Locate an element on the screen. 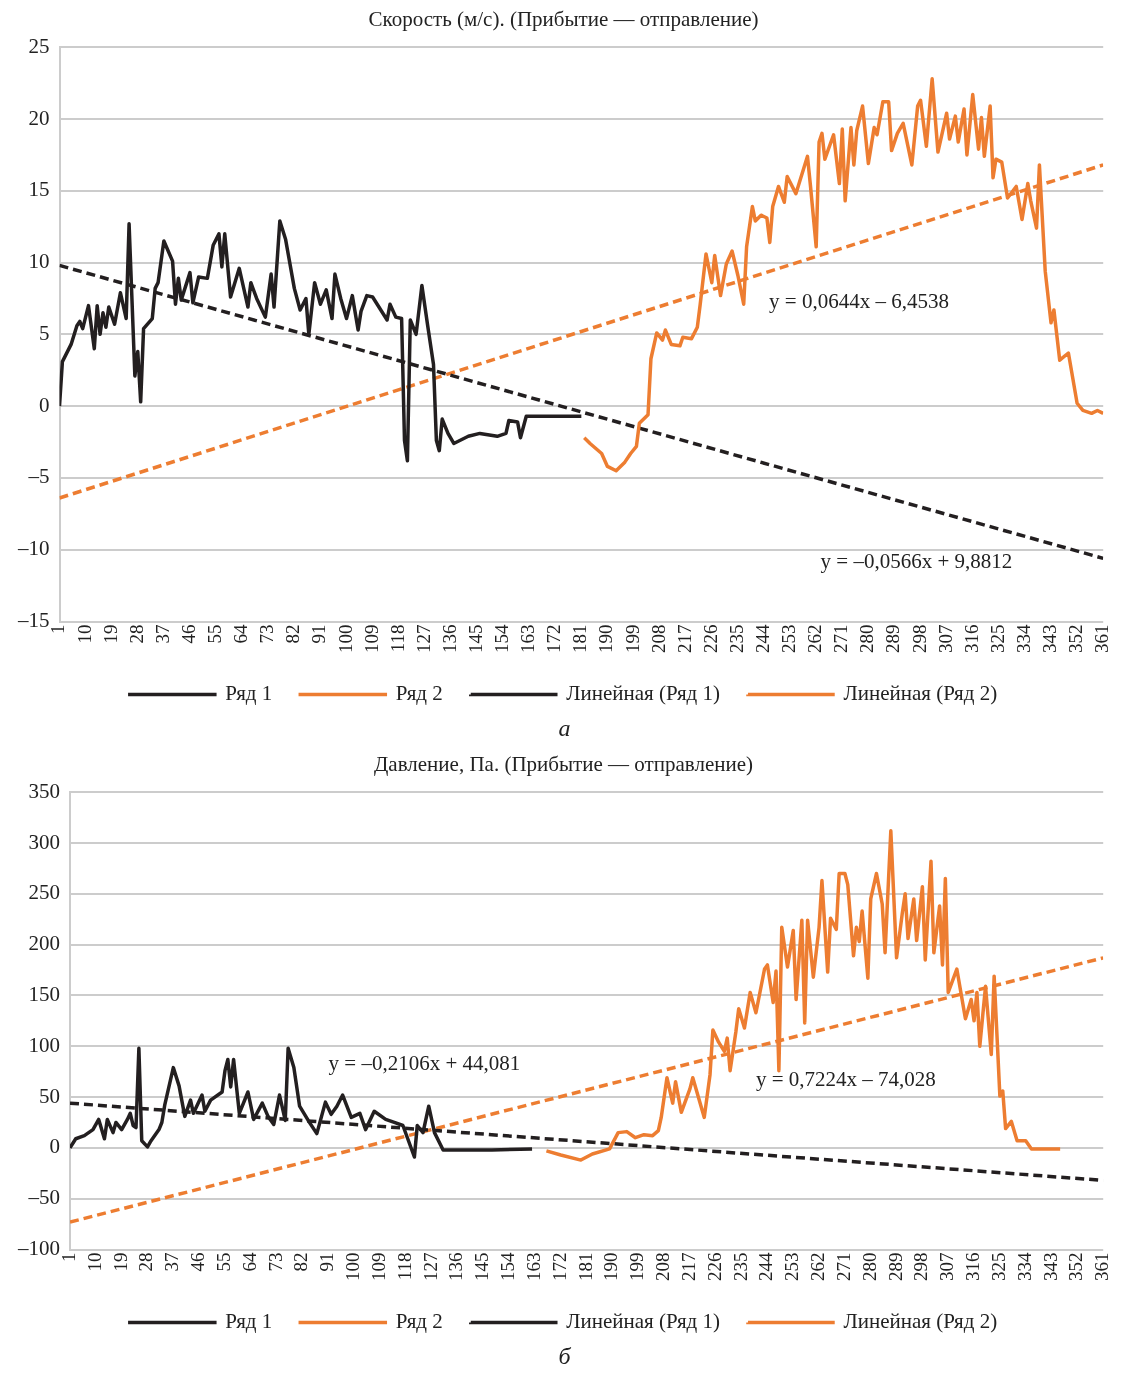  text: б is located at coordinates (564, 1357).